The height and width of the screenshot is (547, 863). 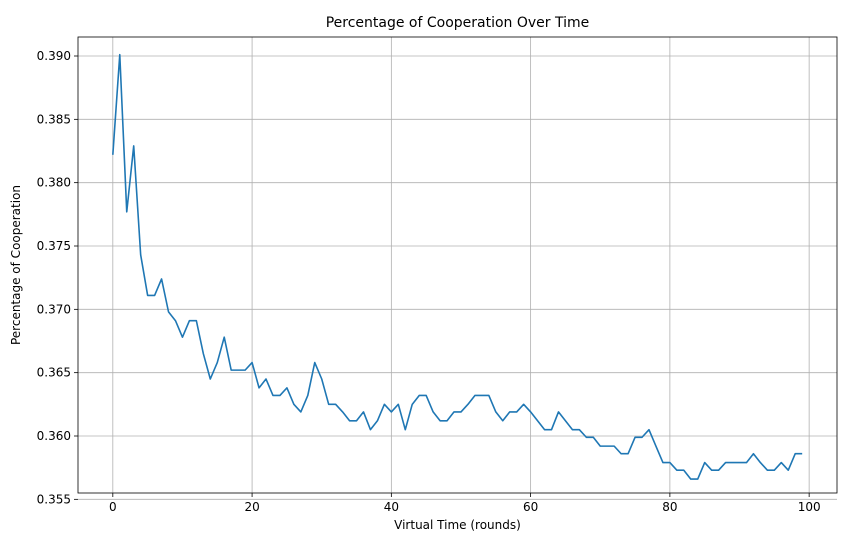 What do you see at coordinates (113, 507) in the screenshot?
I see `x-tick-label: 0` at bounding box center [113, 507].